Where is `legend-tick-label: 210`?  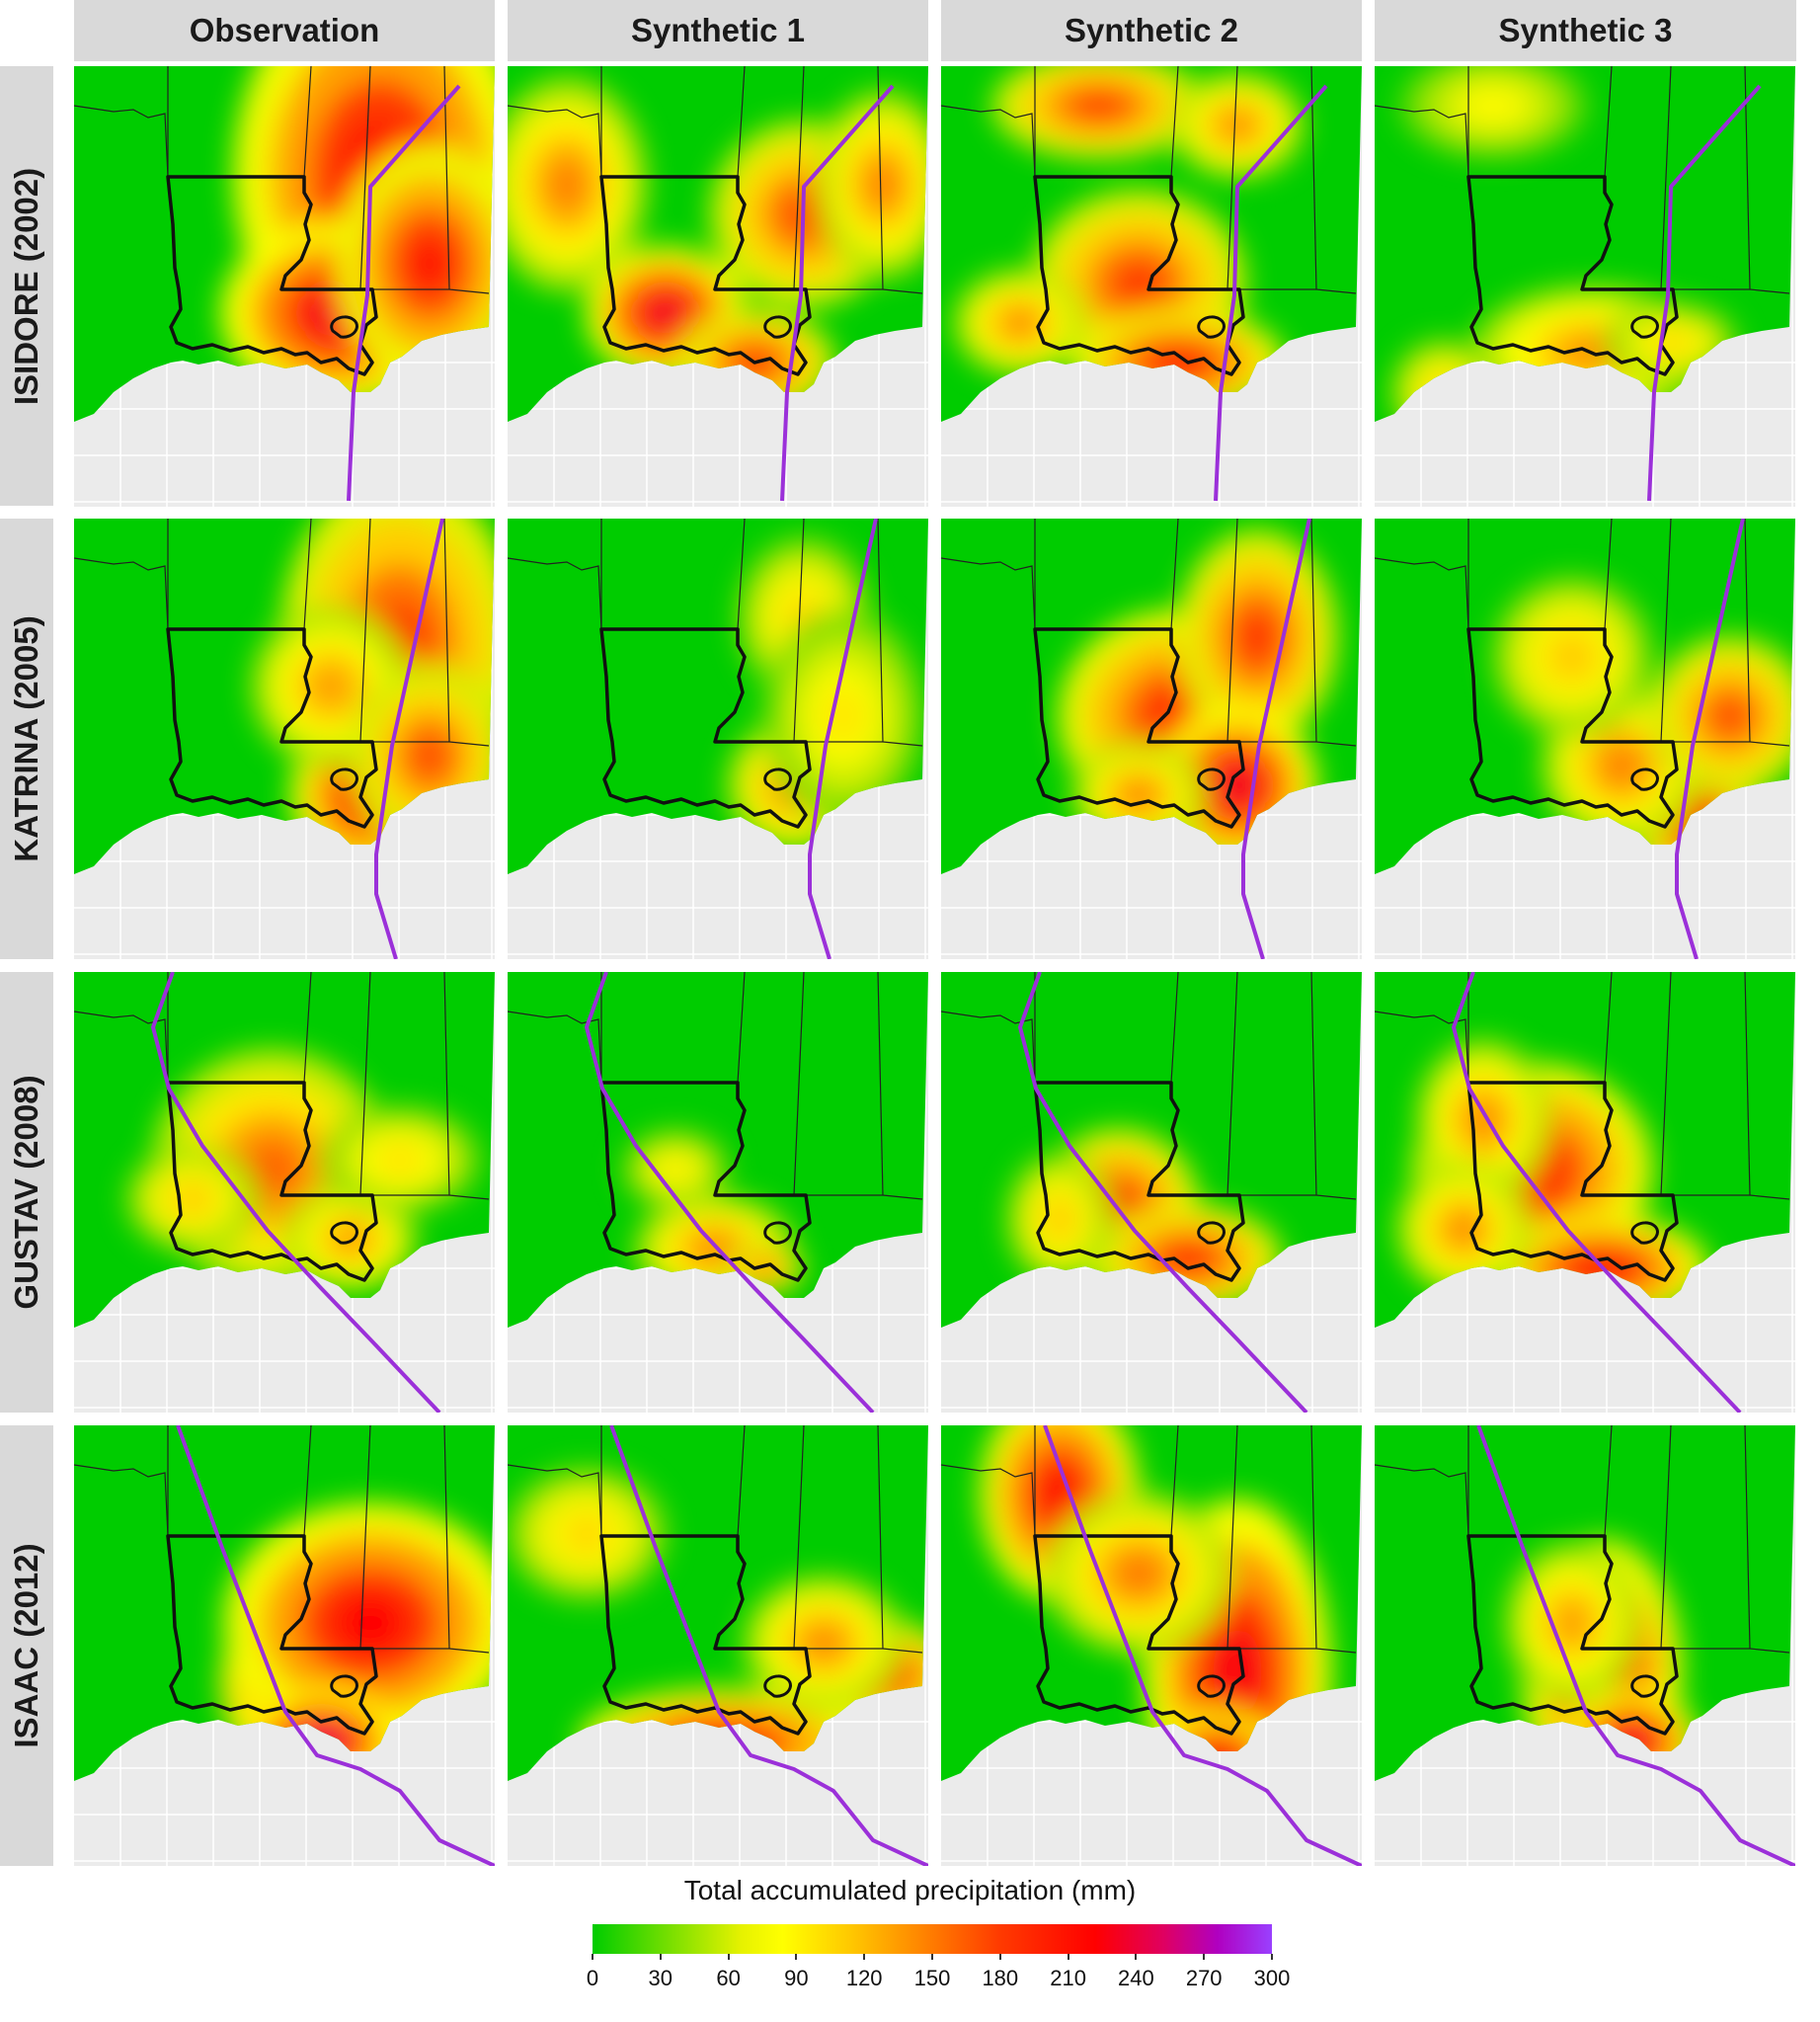
legend-tick-label: 210 is located at coordinates (1068, 1978).